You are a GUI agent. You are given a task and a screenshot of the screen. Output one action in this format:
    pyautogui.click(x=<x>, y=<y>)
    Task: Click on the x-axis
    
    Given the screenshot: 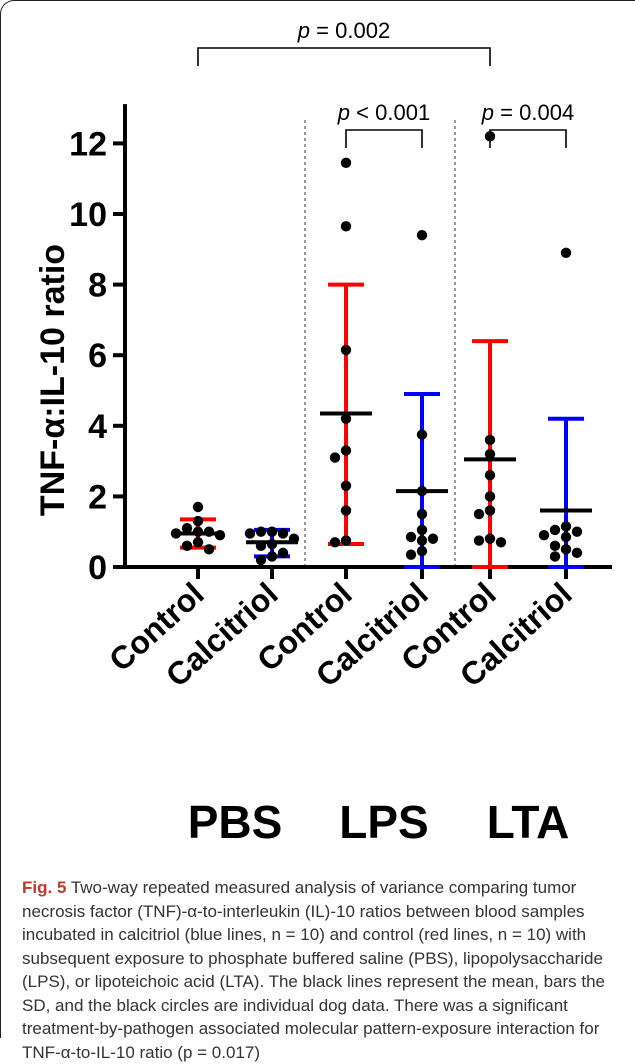 What is the action you would take?
    pyautogui.click(x=367, y=572)
    